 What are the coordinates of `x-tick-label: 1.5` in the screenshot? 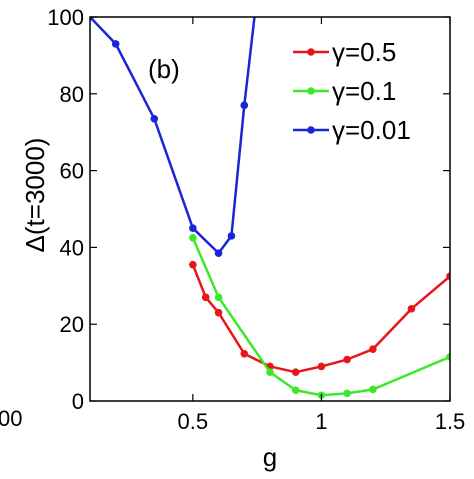 It's located at (450, 421).